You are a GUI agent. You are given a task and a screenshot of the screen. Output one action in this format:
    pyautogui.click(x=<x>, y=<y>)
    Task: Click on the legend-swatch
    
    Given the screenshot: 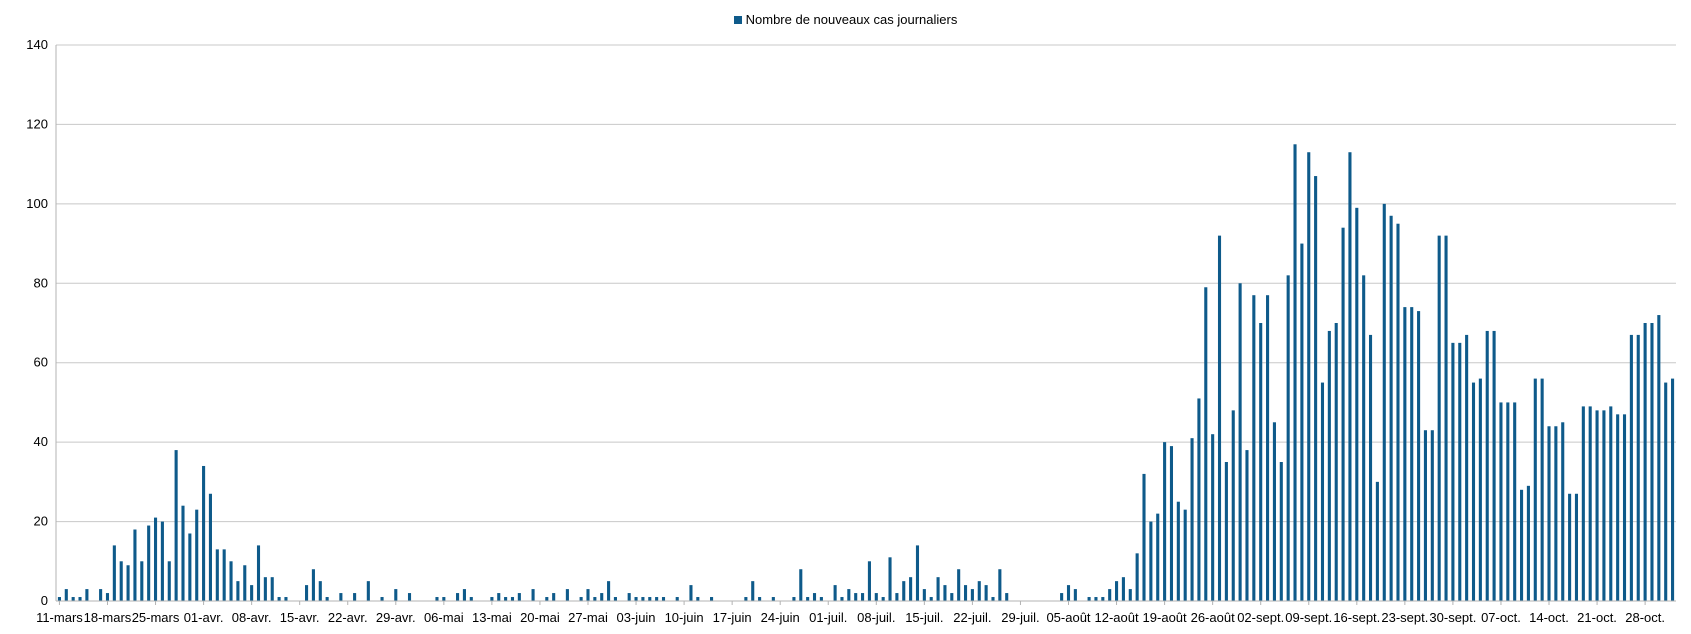 What is the action you would take?
    pyautogui.click(x=737, y=19)
    